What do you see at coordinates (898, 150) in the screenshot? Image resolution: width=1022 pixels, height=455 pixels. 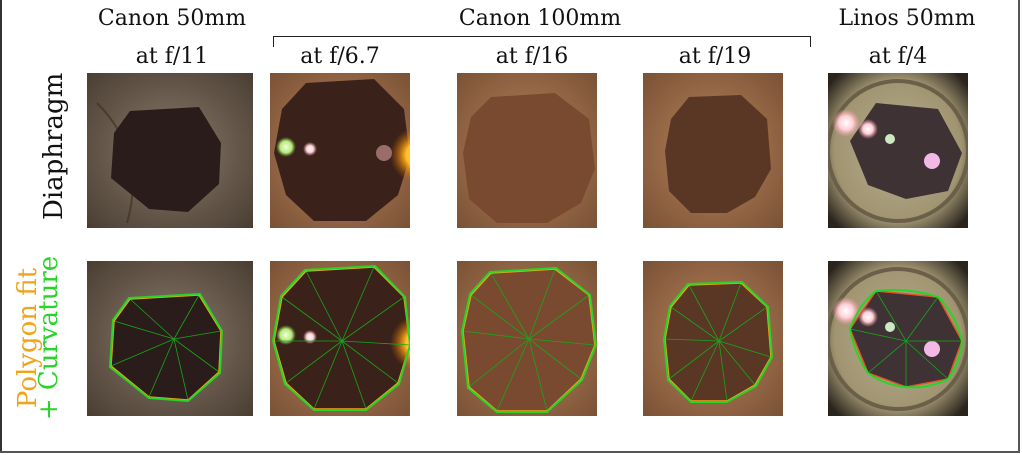 I see `diaphragm-linos50-f4` at bounding box center [898, 150].